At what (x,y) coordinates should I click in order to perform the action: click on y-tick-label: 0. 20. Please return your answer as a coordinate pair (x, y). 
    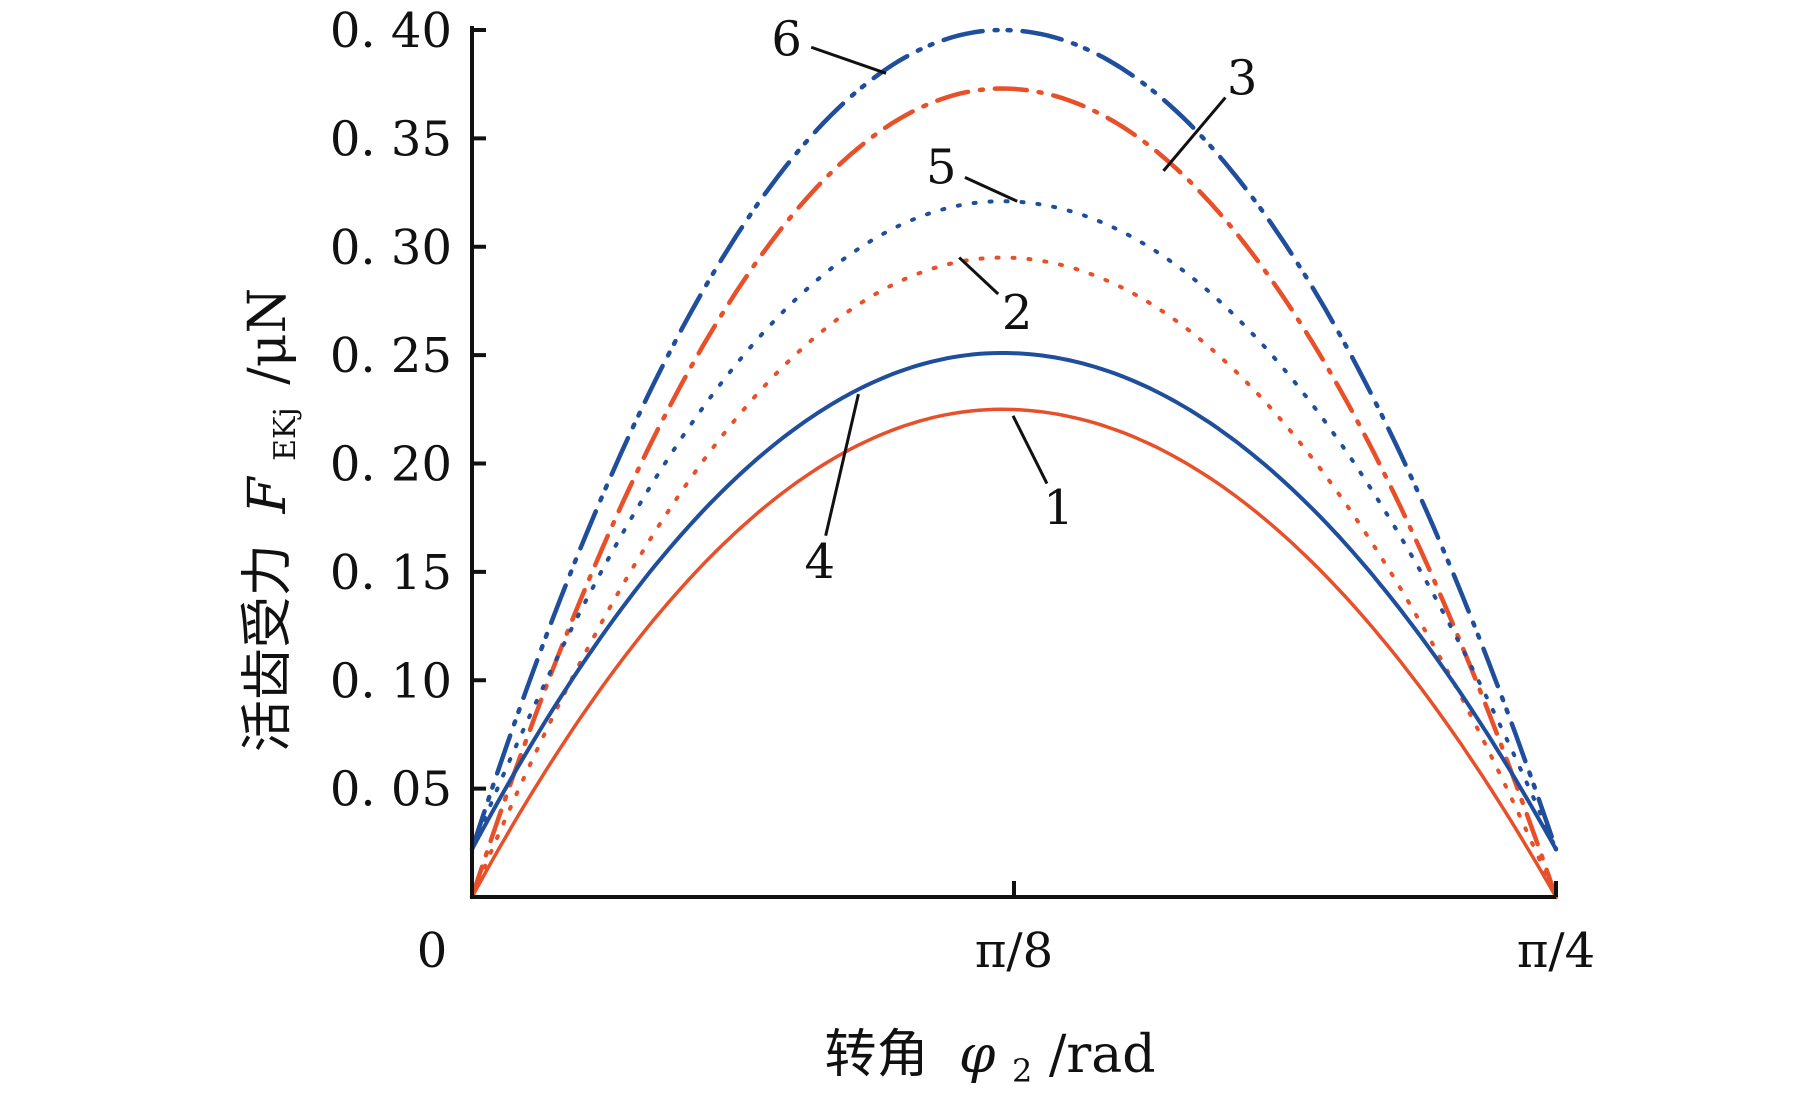
    Looking at the image, I should click on (391, 465).